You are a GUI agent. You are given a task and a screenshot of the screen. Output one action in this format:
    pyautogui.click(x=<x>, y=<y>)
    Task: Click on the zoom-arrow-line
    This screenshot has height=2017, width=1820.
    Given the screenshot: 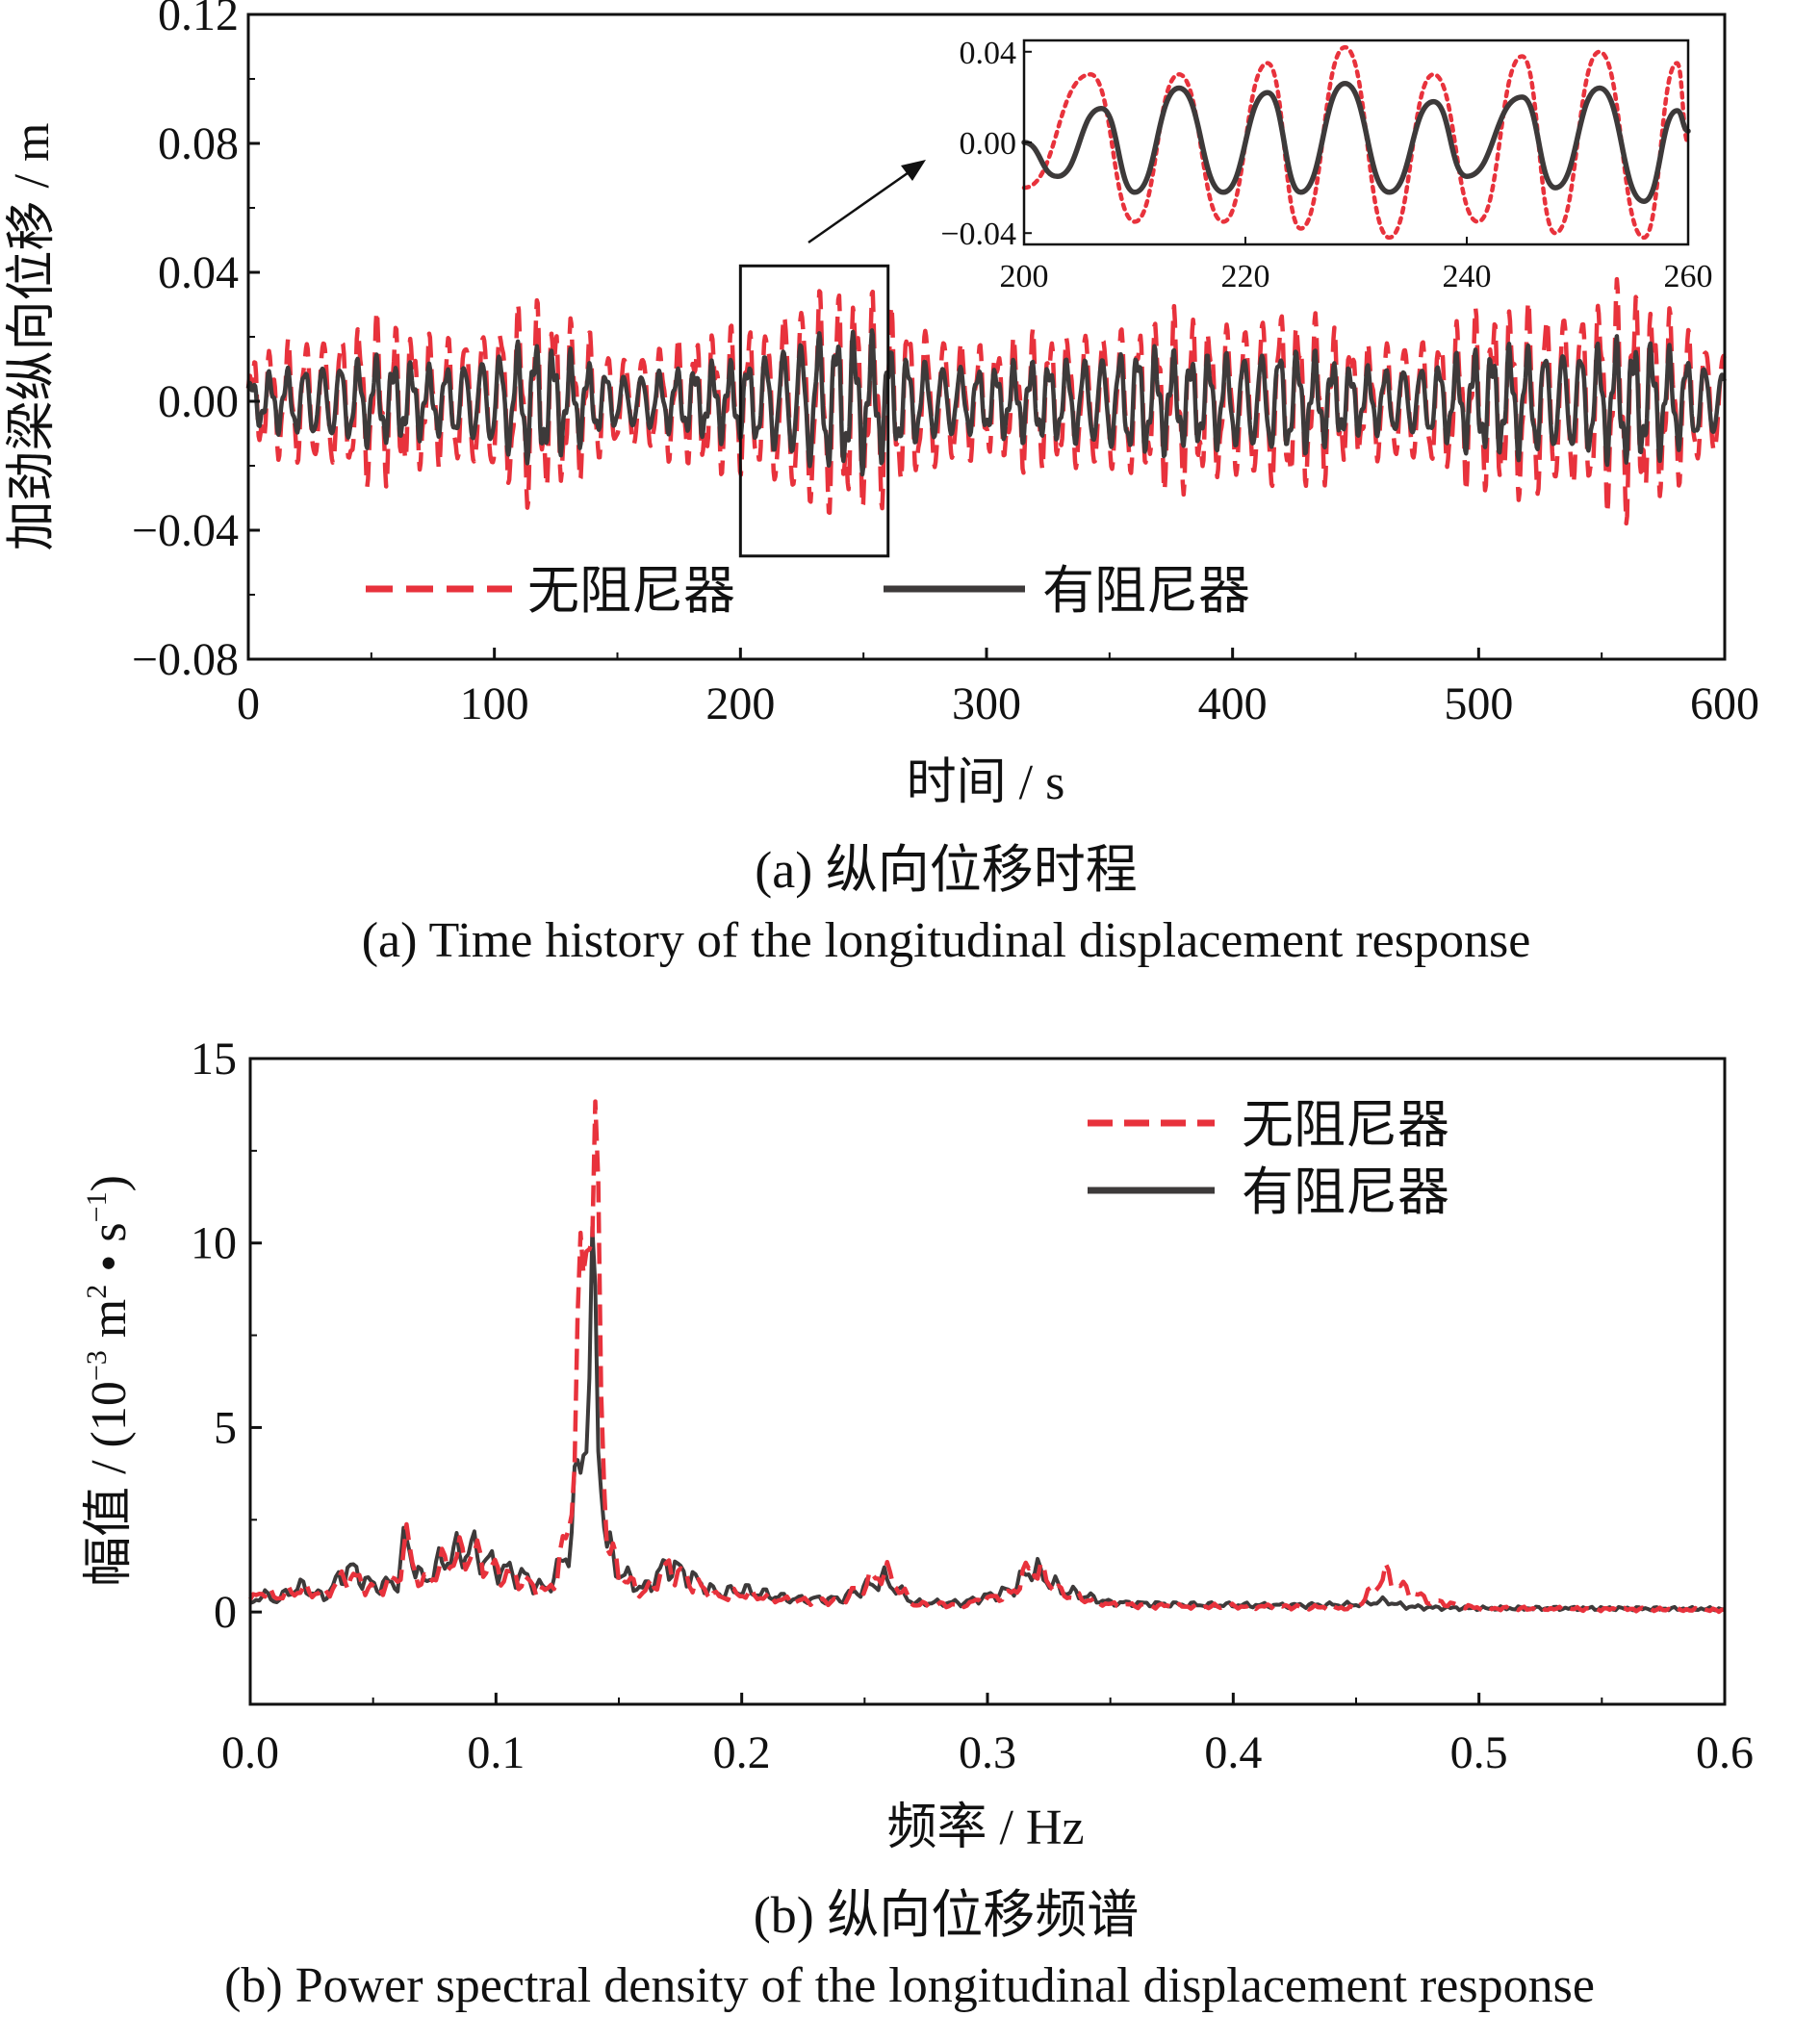 What is the action you would take?
    pyautogui.click(x=861, y=205)
    